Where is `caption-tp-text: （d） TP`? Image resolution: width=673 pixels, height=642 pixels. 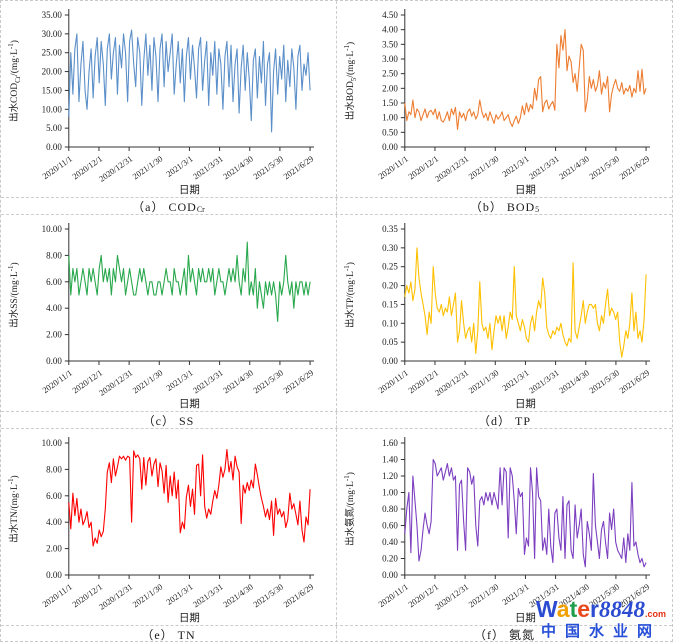 caption-tp-text: （d） TP is located at coordinates (504, 420).